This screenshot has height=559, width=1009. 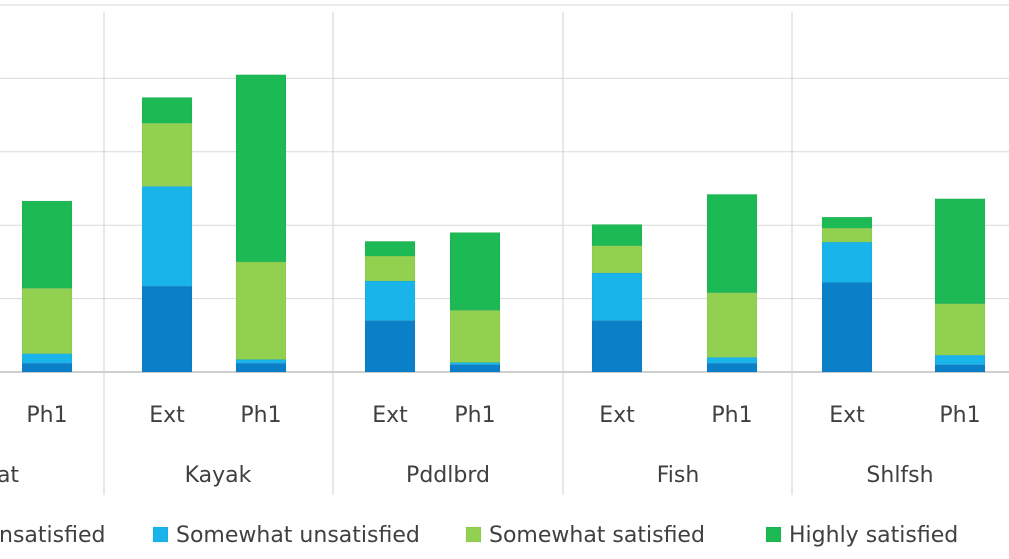 What do you see at coordinates (899, 475) in the screenshot?
I see `group-label: Shlfsh` at bounding box center [899, 475].